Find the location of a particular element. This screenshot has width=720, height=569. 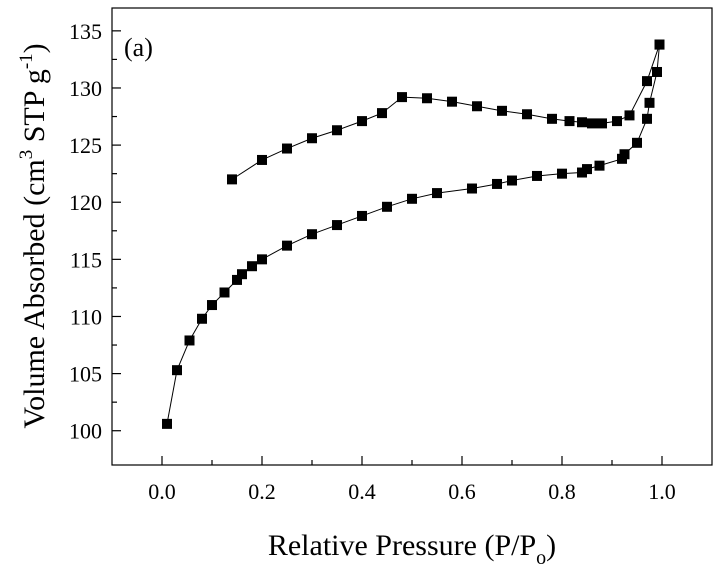

x-tick-label: 0.0 is located at coordinates (162, 491).